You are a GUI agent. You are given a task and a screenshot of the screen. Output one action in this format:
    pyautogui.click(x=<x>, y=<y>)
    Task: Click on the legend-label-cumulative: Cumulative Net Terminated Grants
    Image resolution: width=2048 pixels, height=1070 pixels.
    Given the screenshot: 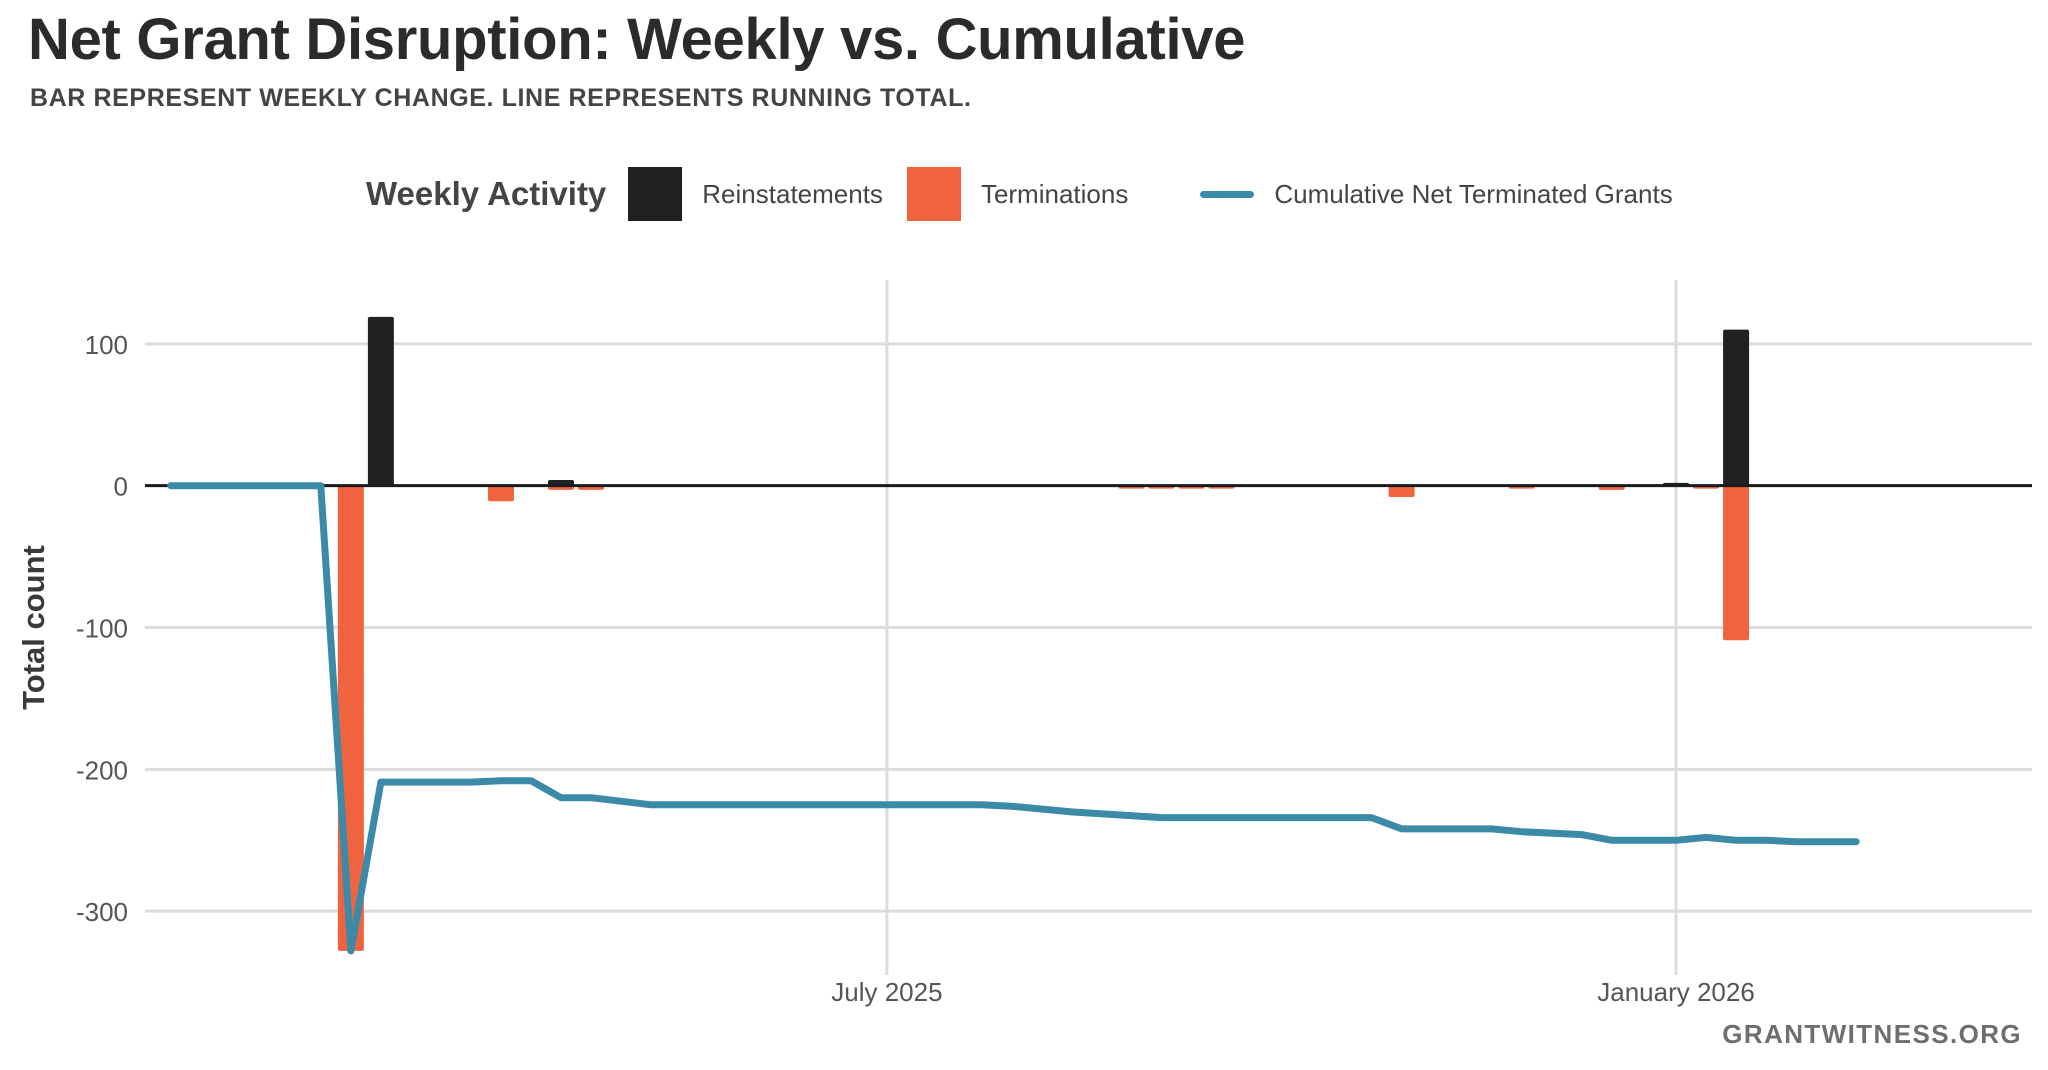 What is the action you would take?
    pyautogui.click(x=1473, y=193)
    